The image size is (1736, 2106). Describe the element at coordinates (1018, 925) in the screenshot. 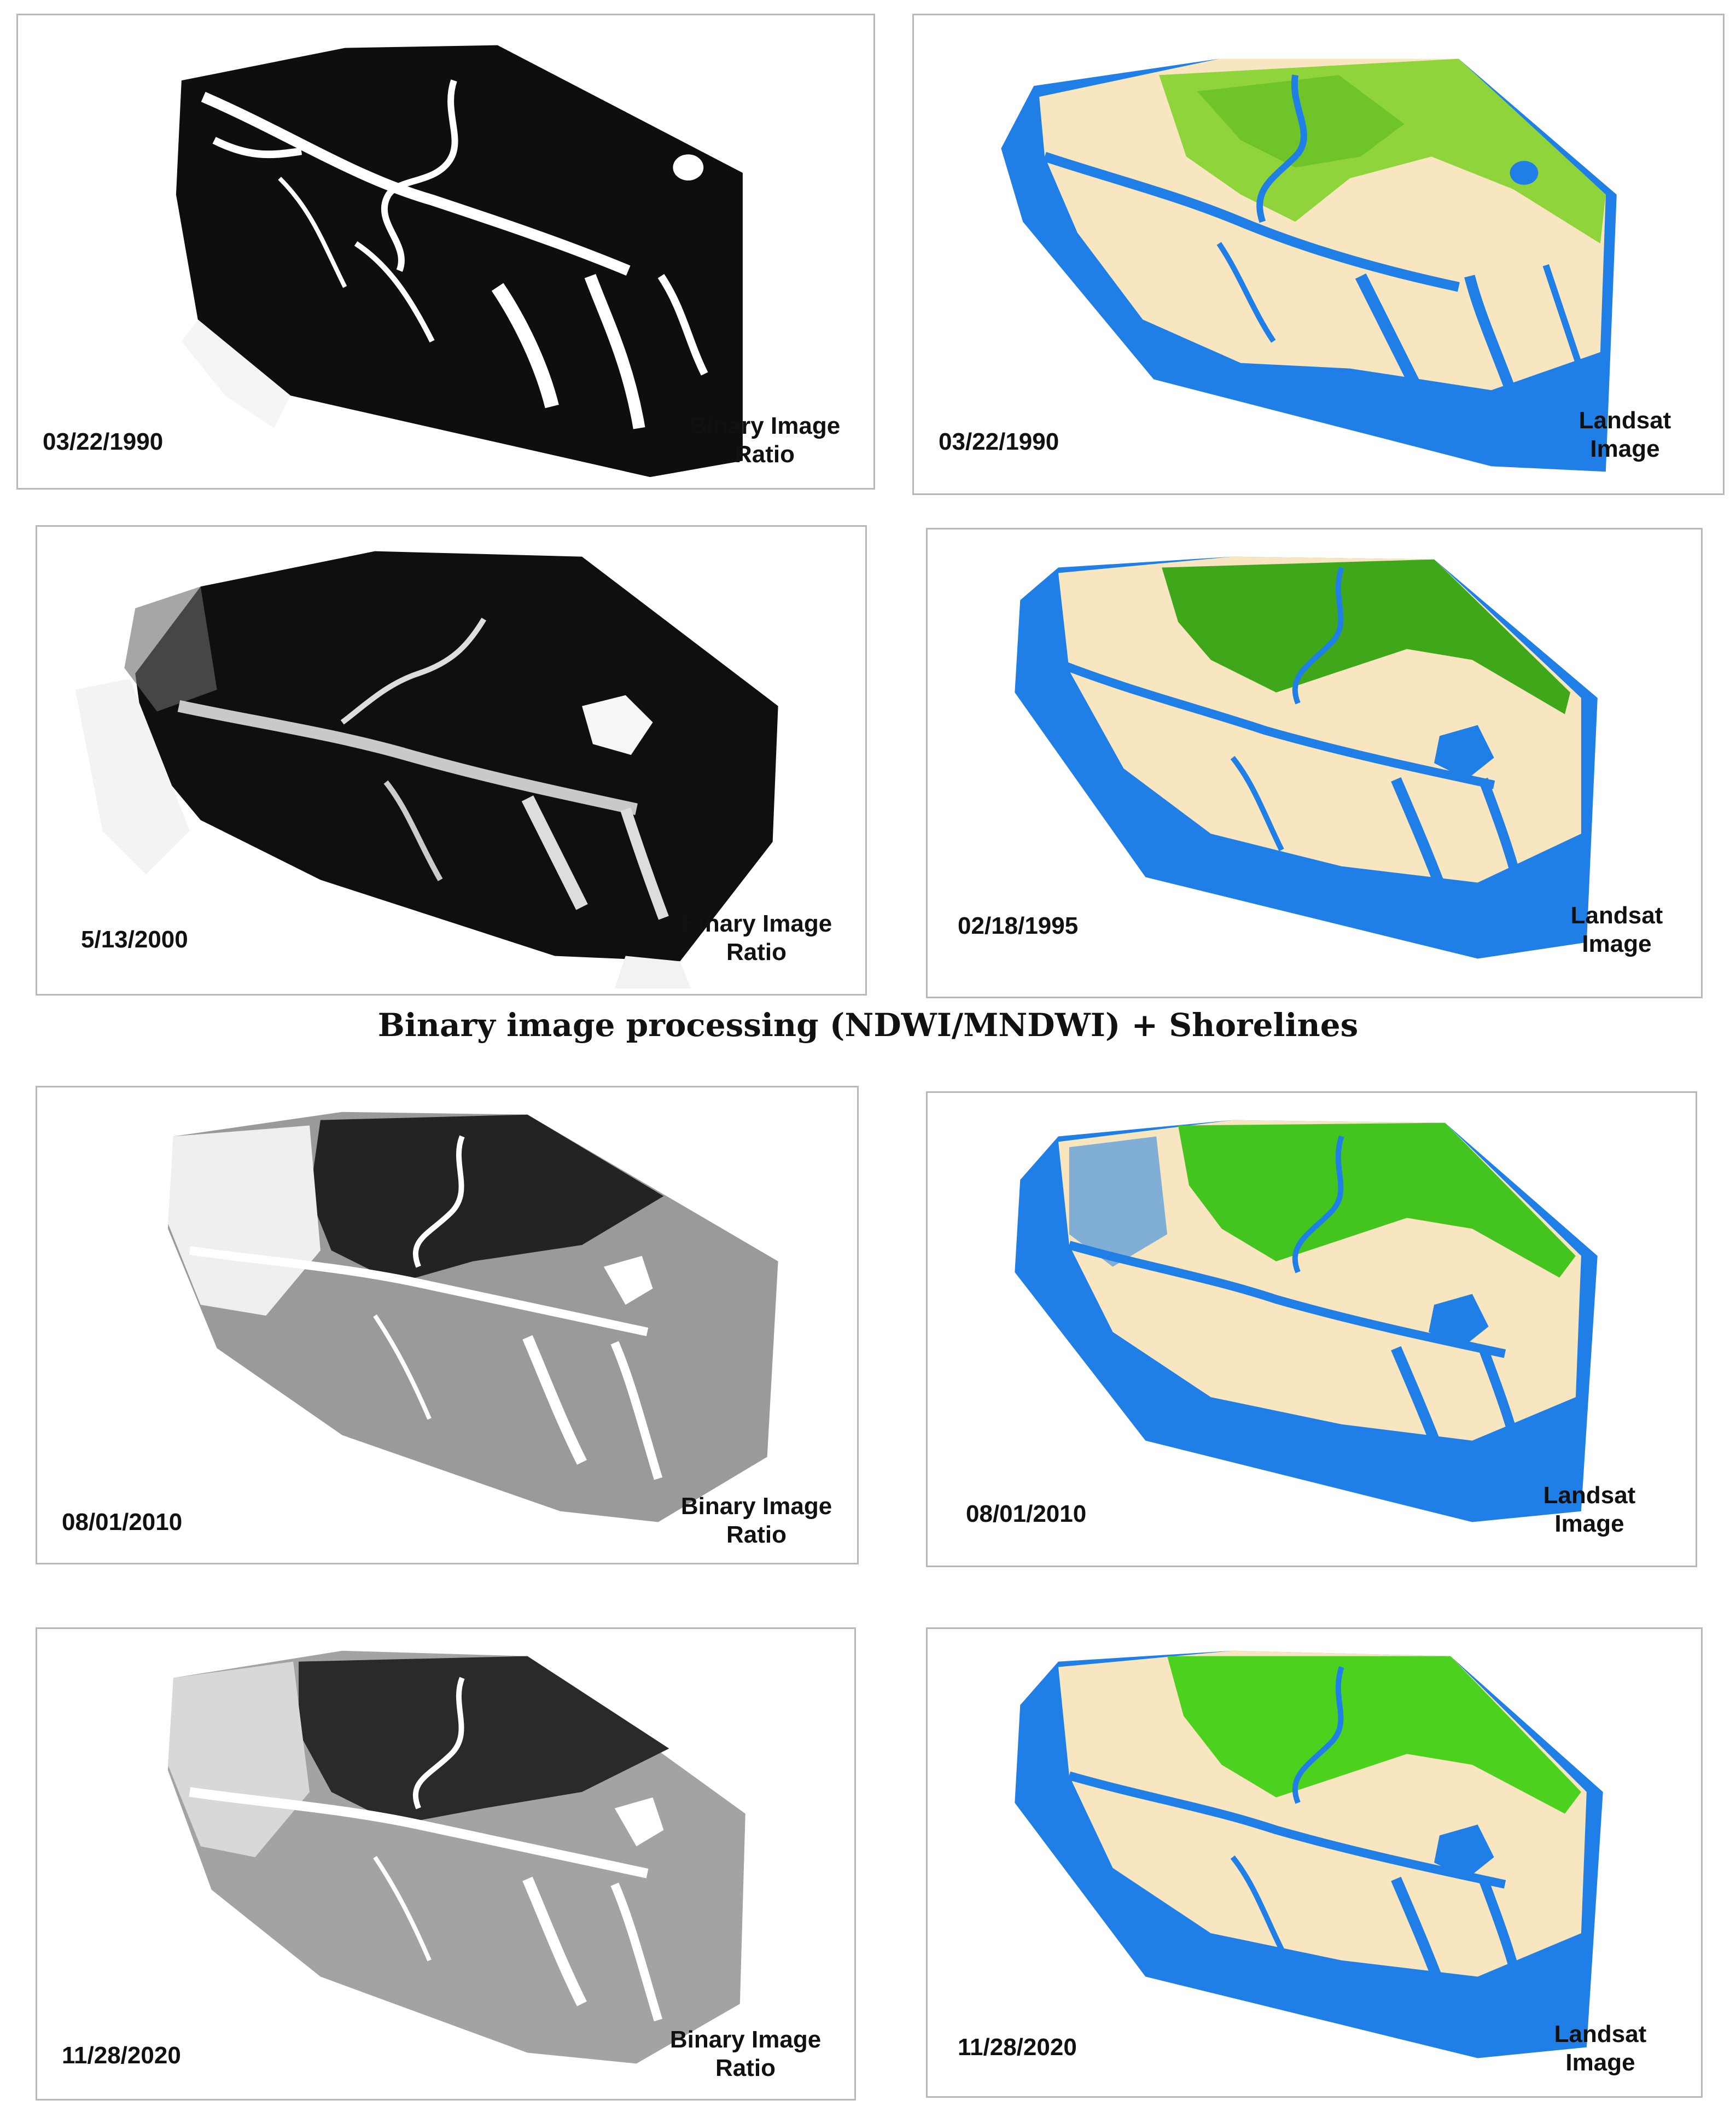

I see `date-label: 02/18/1995` at that location.